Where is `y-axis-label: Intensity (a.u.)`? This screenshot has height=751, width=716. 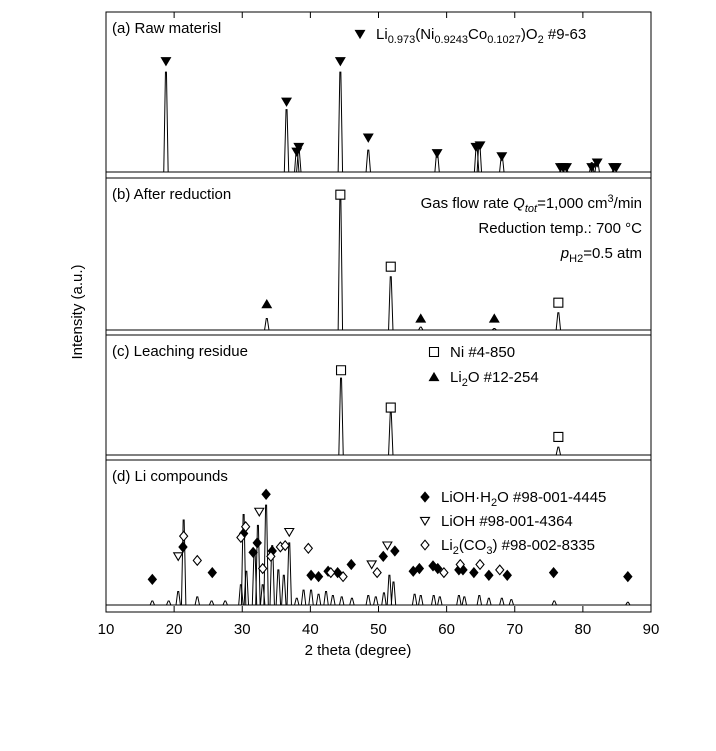
y-axis-label: Intensity (a.u.) is located at coordinates (77, 311).